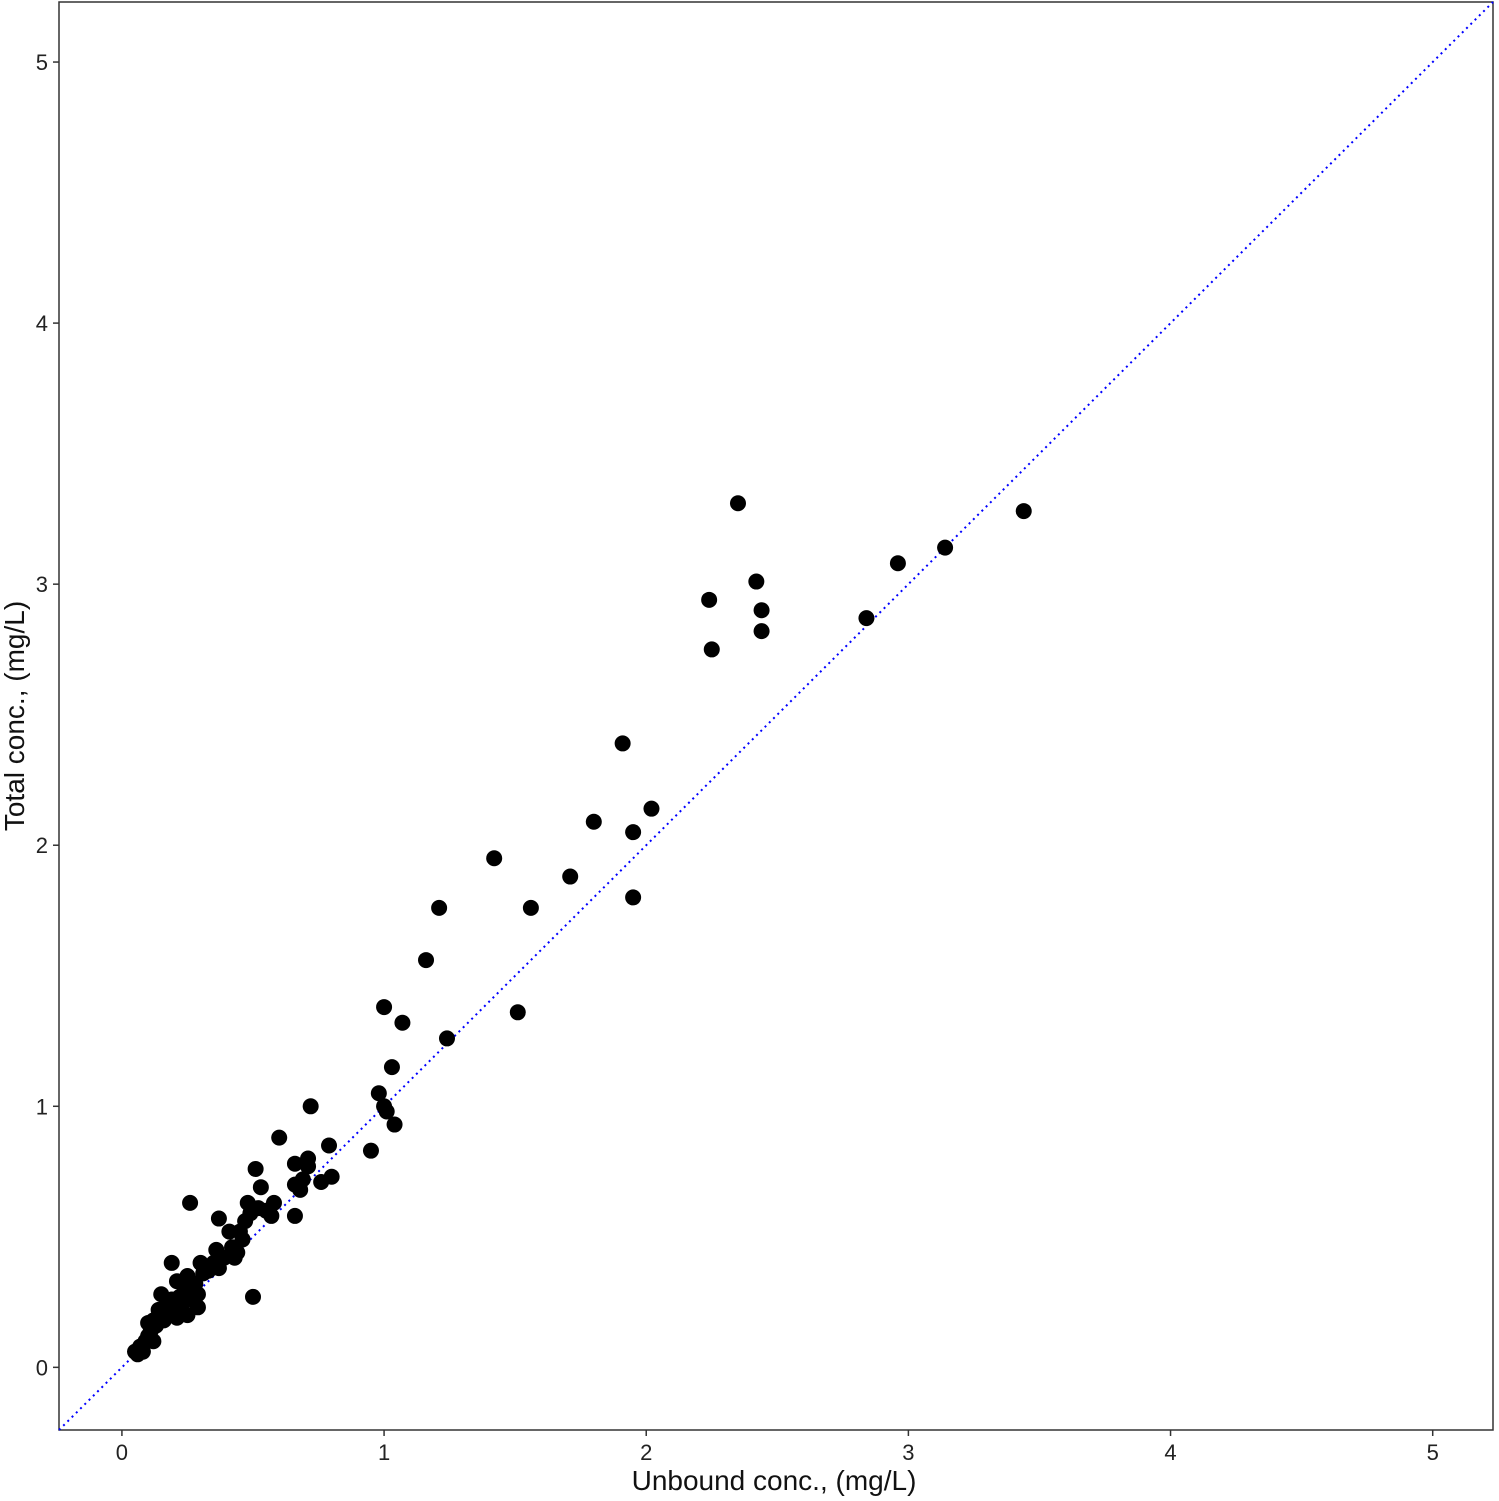 This screenshot has height=1501, width=1499. Describe the element at coordinates (774, 1480) in the screenshot. I see `x-axis-title: Unbound conc., (mg/L)` at that location.